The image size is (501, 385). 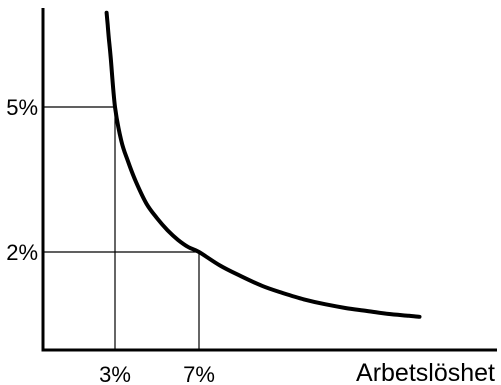 I want to click on y-tick-label-1: 5%, so click(x=22, y=107).